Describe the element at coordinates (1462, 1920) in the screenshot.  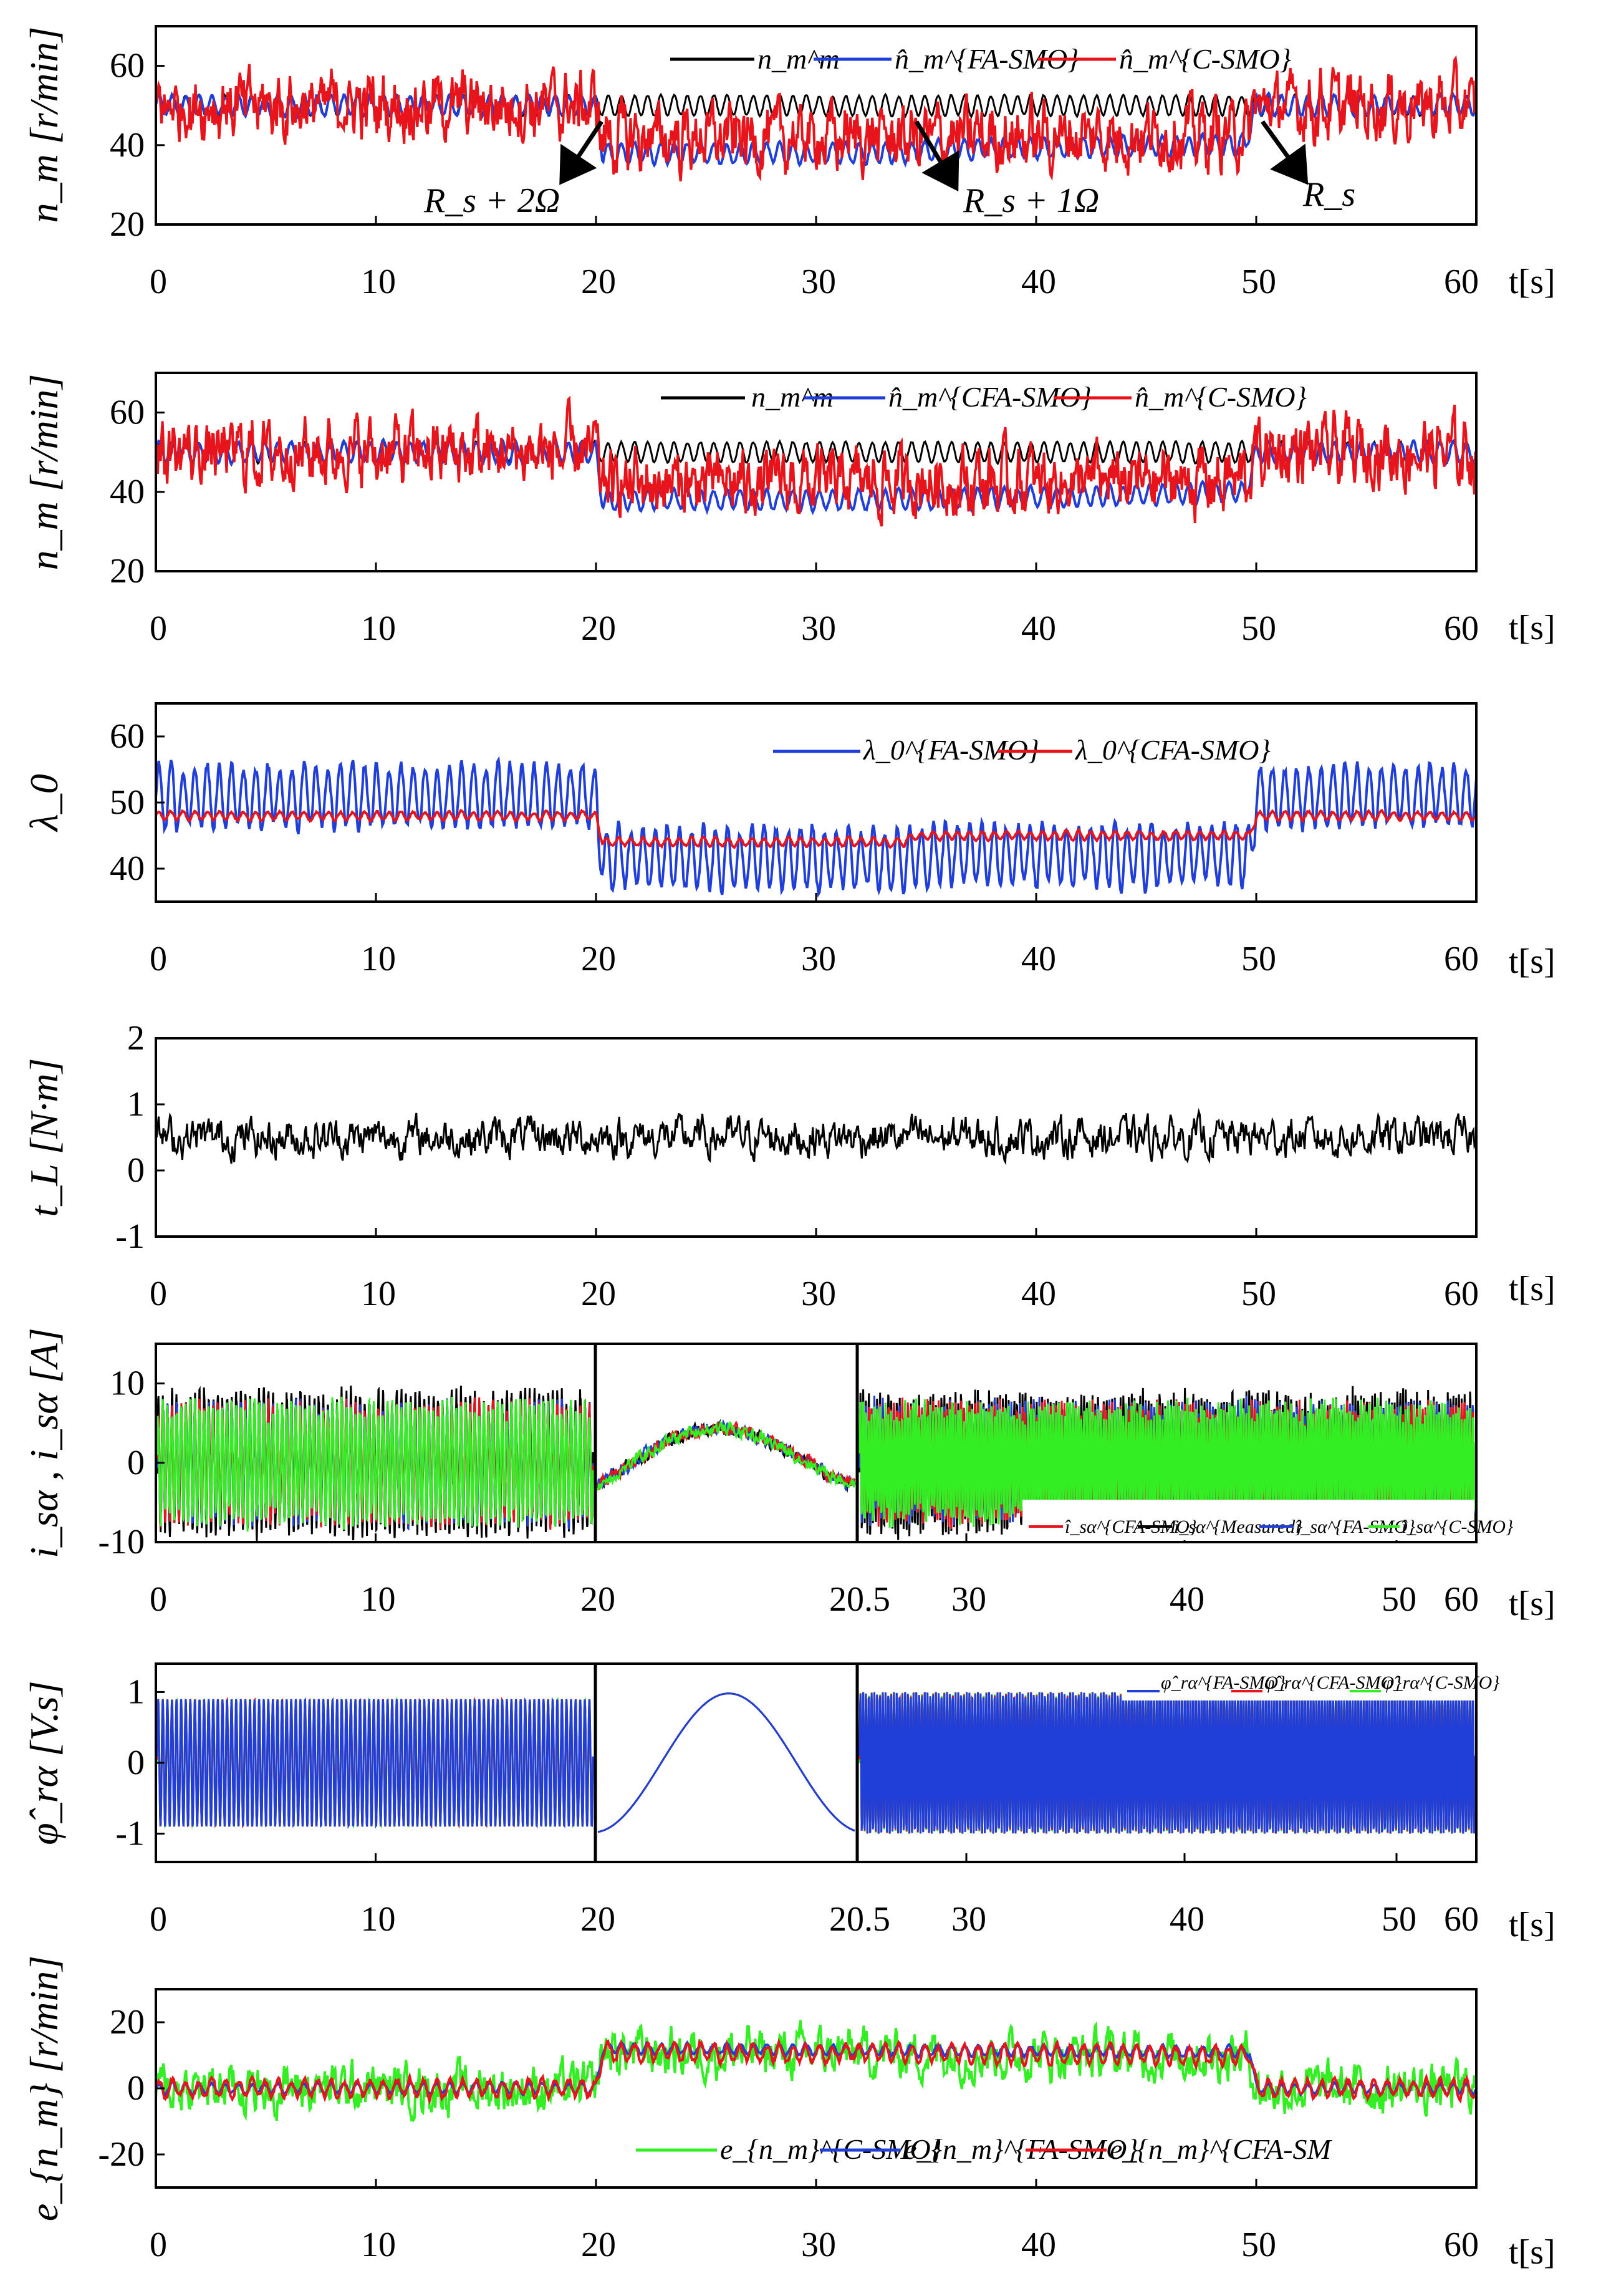
I see `p6-xtick-label: 60` at that location.